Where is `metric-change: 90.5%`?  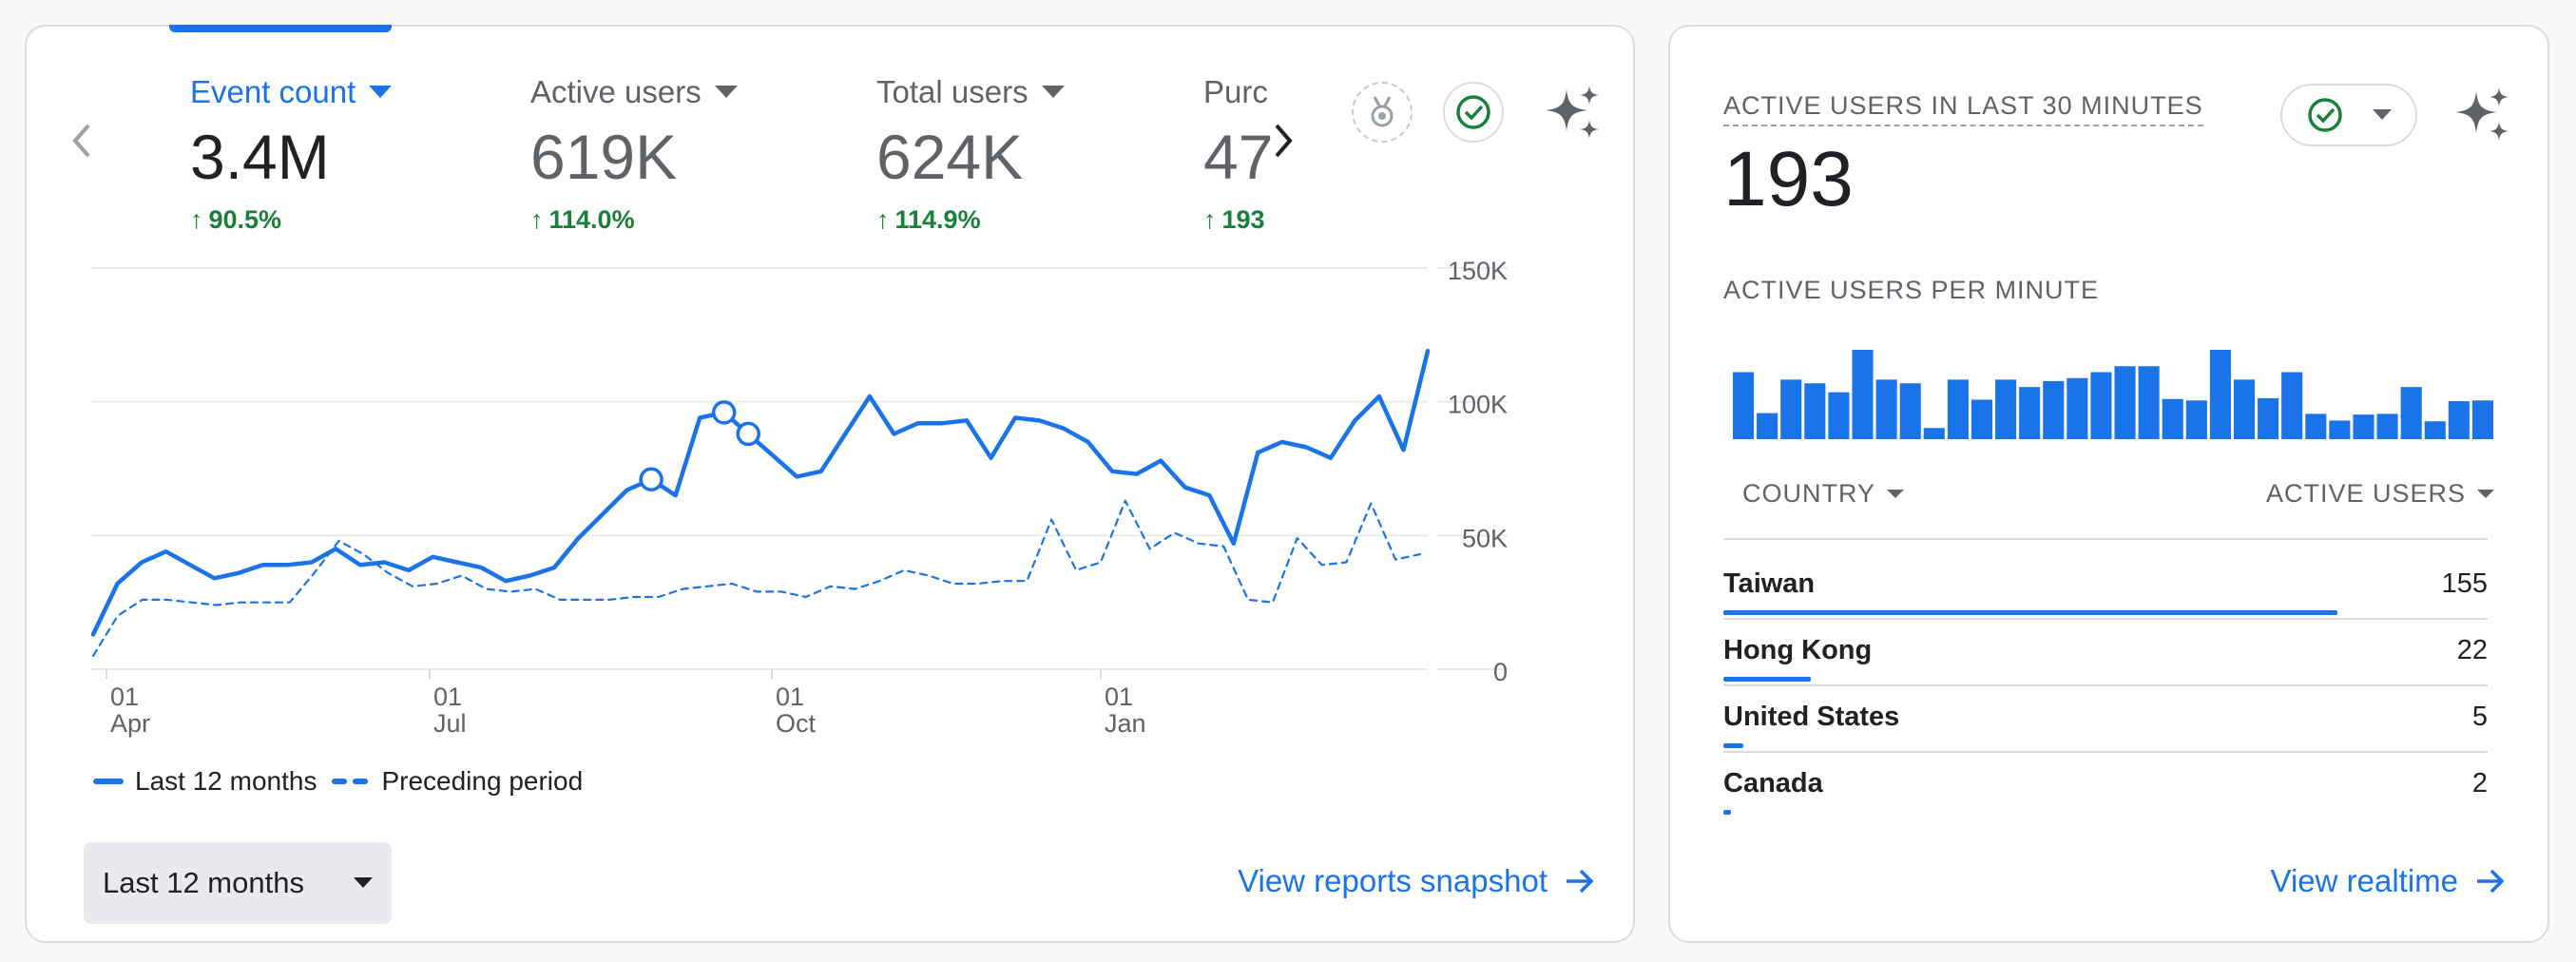 metric-change: 90.5% is located at coordinates (245, 219).